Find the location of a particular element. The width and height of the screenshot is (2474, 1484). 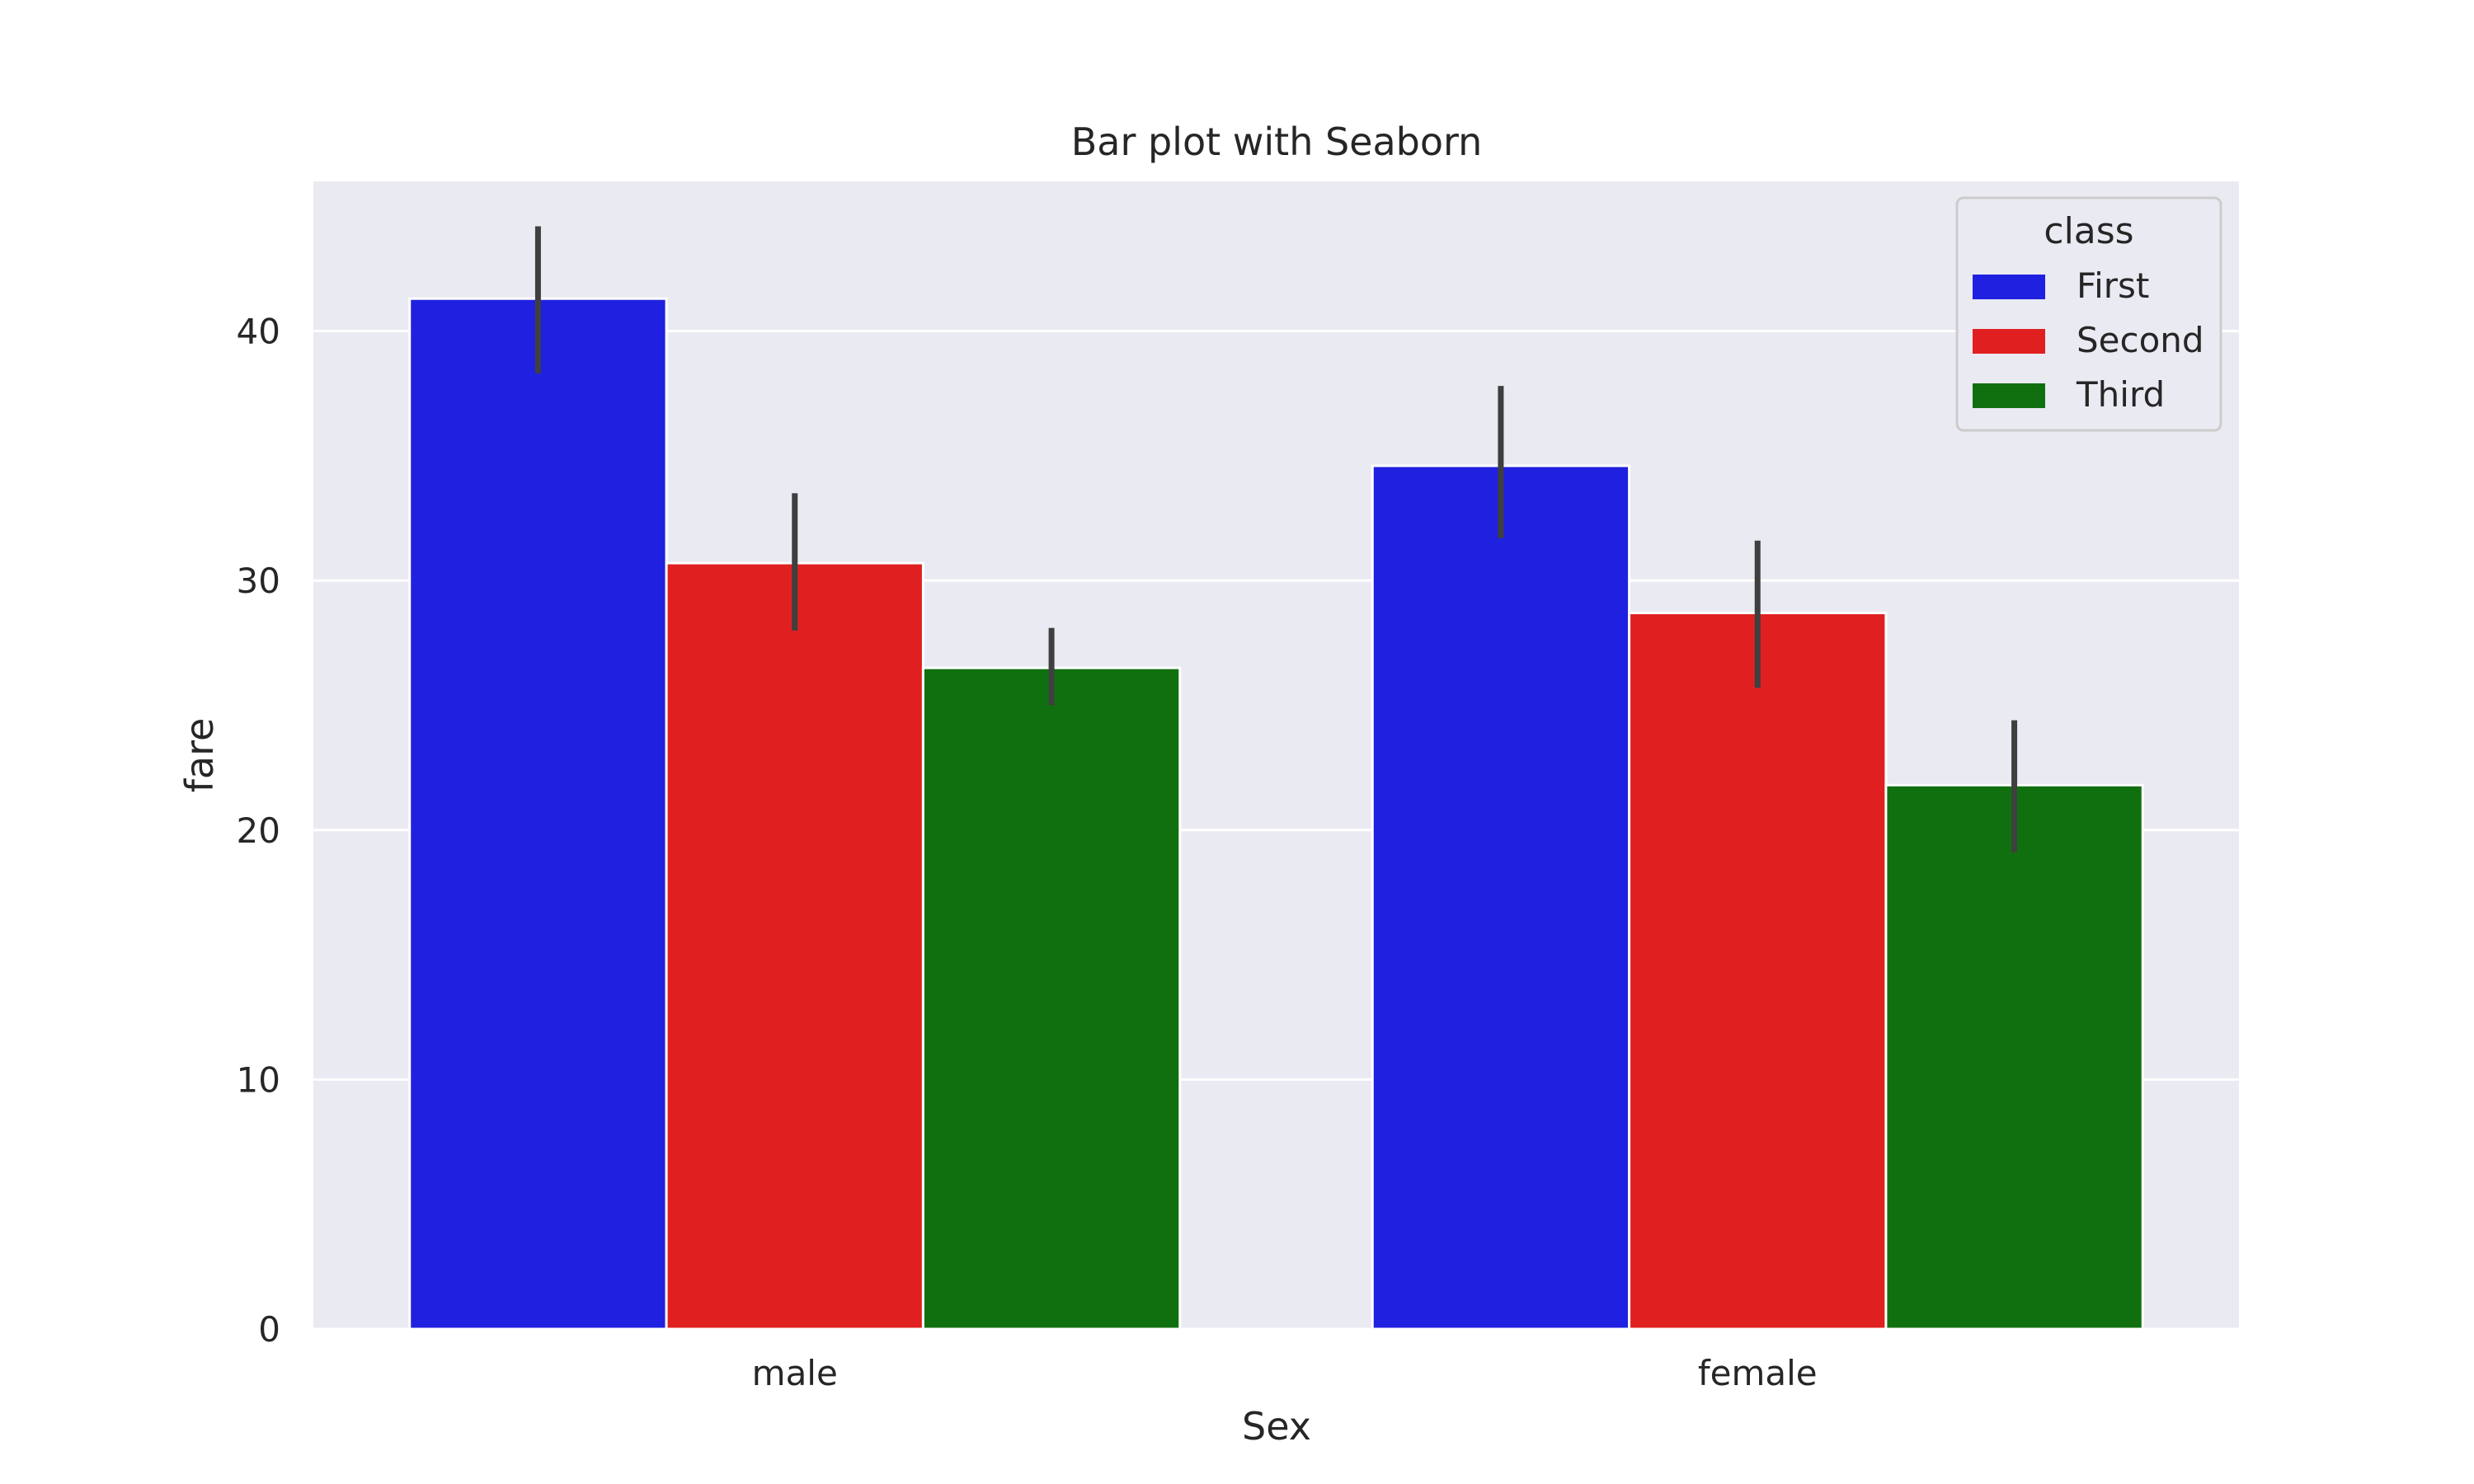

y-tick-label: 0 is located at coordinates (269, 1329).